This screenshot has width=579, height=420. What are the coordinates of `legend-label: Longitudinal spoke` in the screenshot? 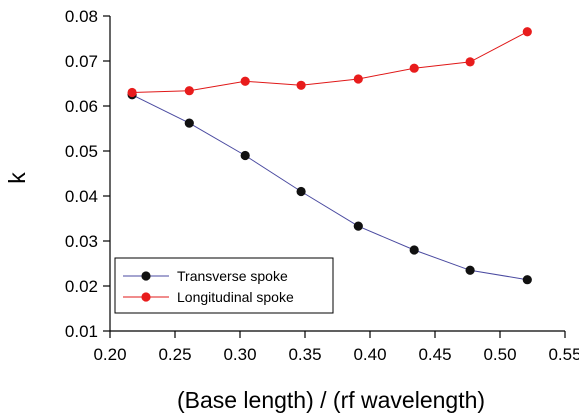 It's located at (235, 297).